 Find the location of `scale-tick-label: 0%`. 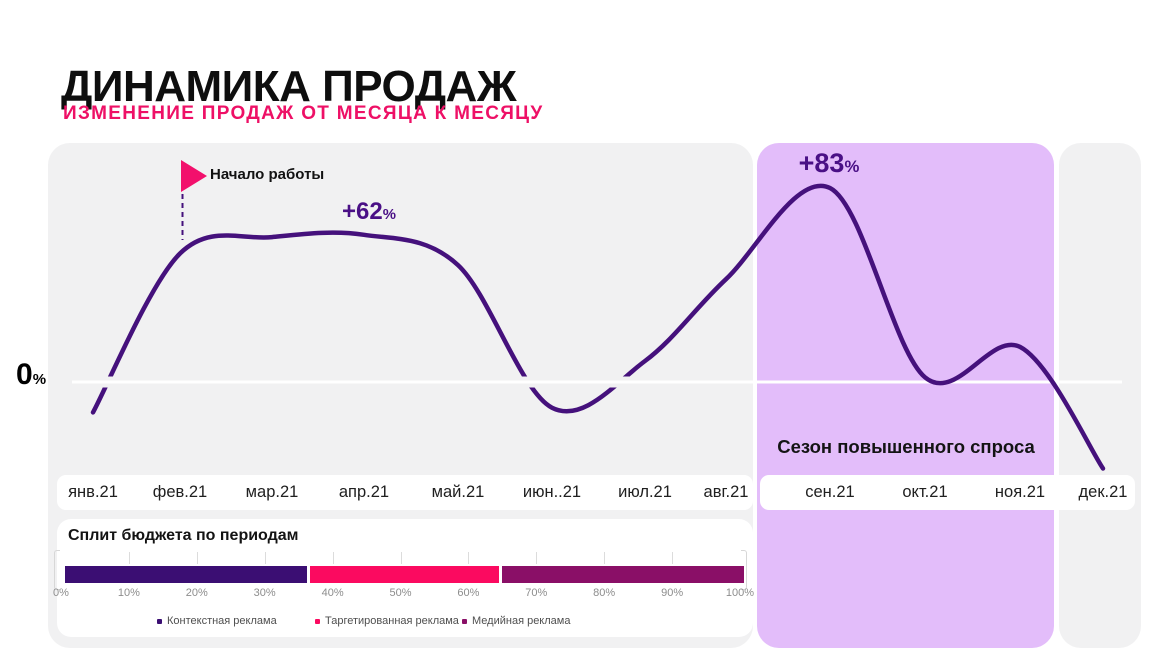

scale-tick-label: 0% is located at coordinates (61, 593).